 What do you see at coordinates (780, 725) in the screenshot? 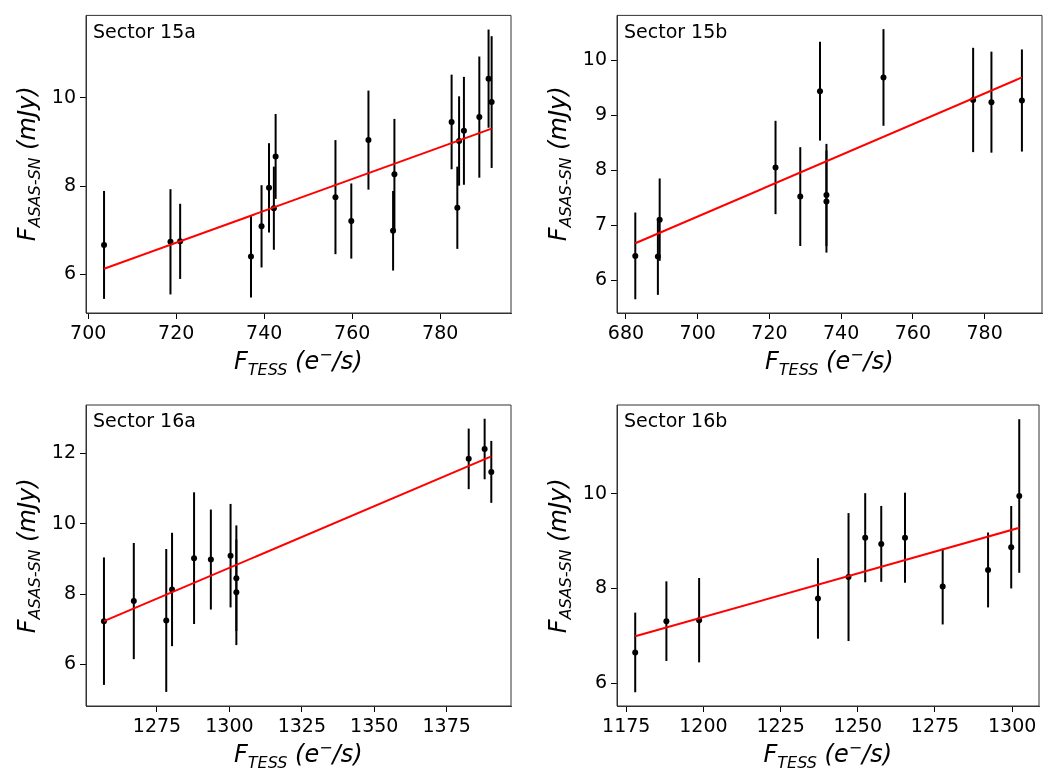
I see `x-tick-label: 1225` at bounding box center [780, 725].